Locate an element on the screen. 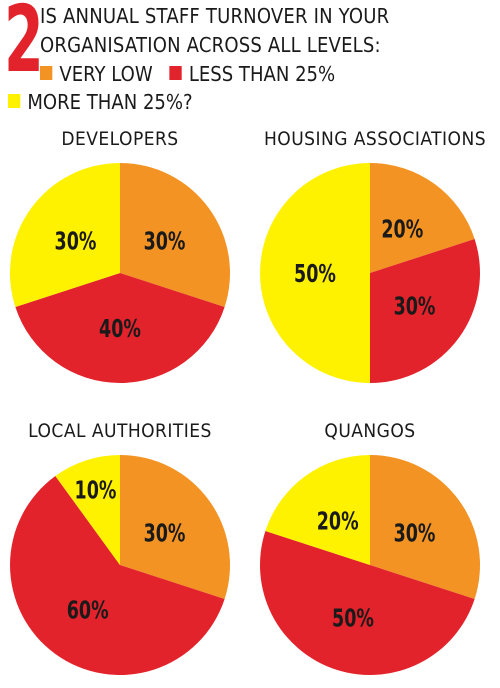  pie-label-housing-associations-more-than-25: 50% is located at coordinates (315, 274).